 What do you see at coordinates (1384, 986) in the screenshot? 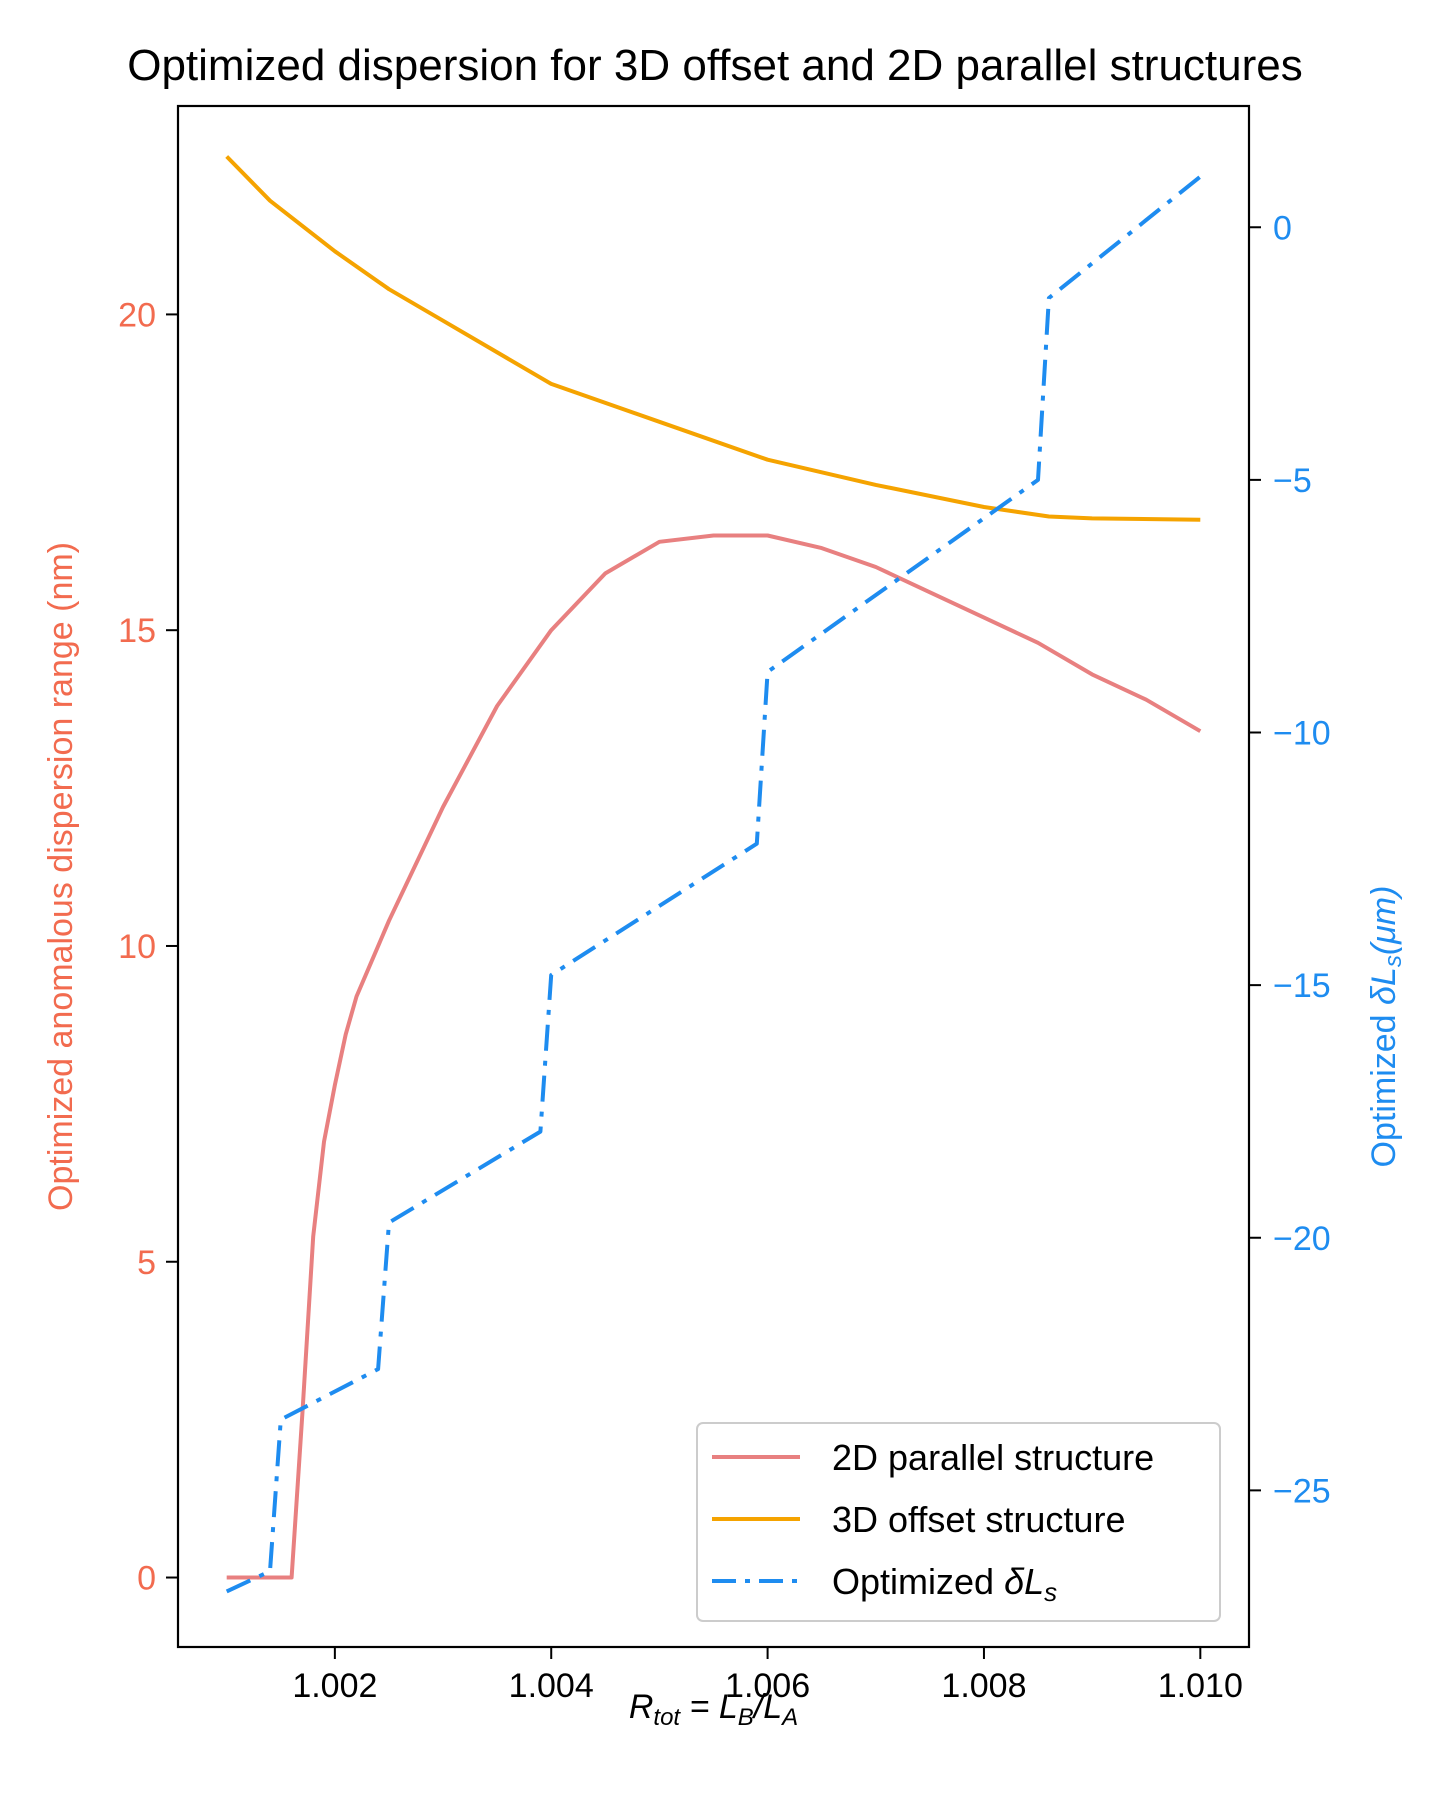
I see `y-axis-right-label-symbol: δL` at bounding box center [1384, 986].